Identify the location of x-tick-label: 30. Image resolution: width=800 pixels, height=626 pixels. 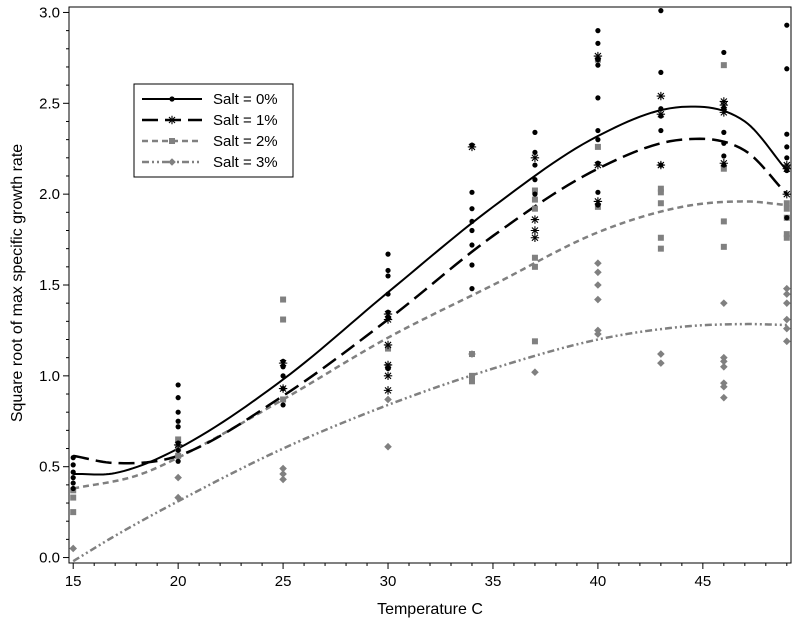
(388, 581).